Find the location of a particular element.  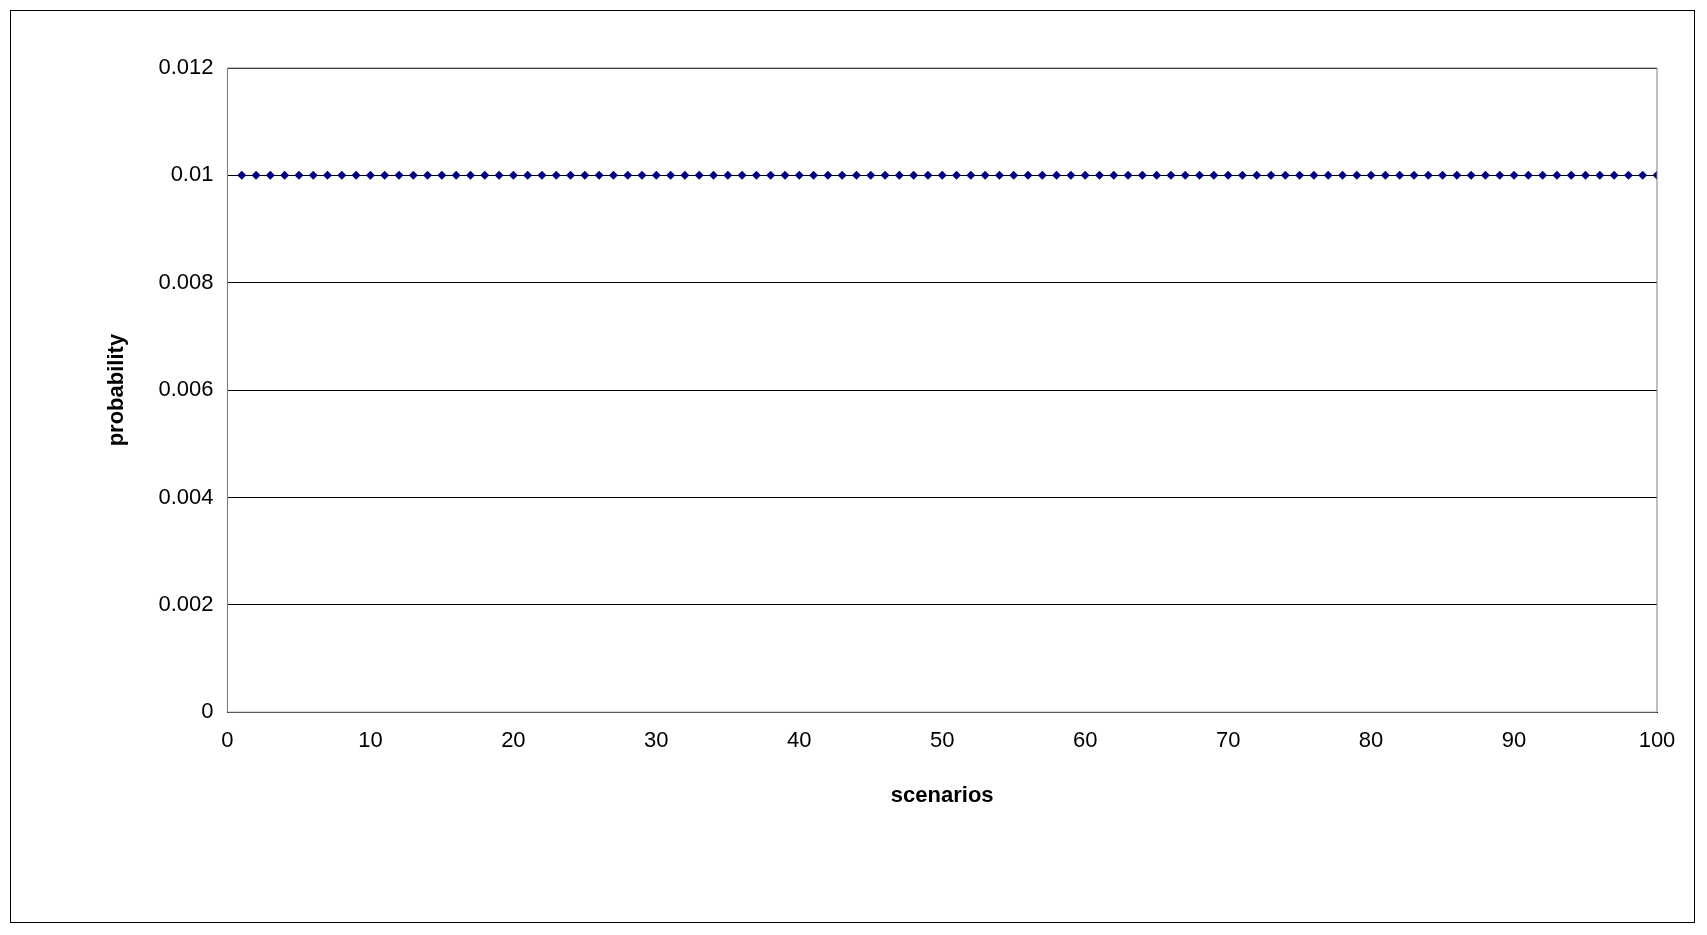

y-tick-label: 0.006 is located at coordinates (186, 389).